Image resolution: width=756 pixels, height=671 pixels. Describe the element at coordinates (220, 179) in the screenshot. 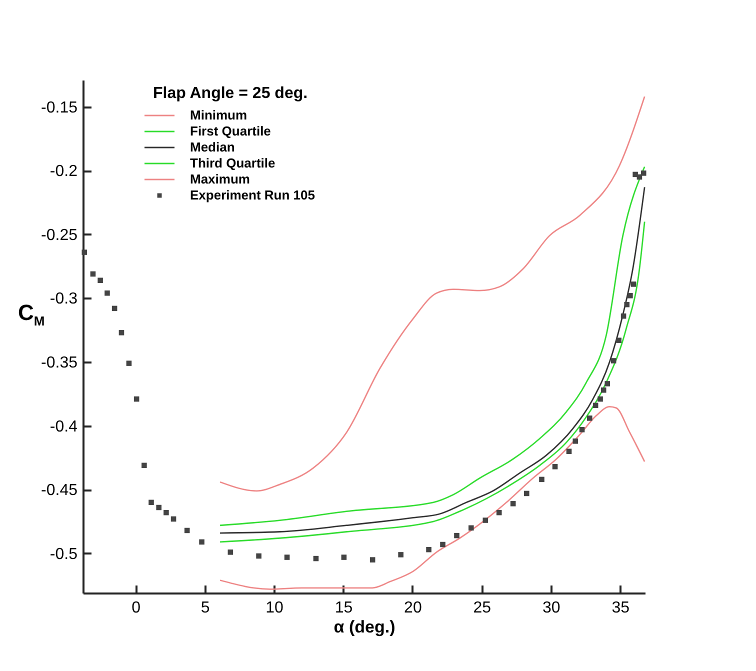

I see `legend-label: Maximum` at that location.